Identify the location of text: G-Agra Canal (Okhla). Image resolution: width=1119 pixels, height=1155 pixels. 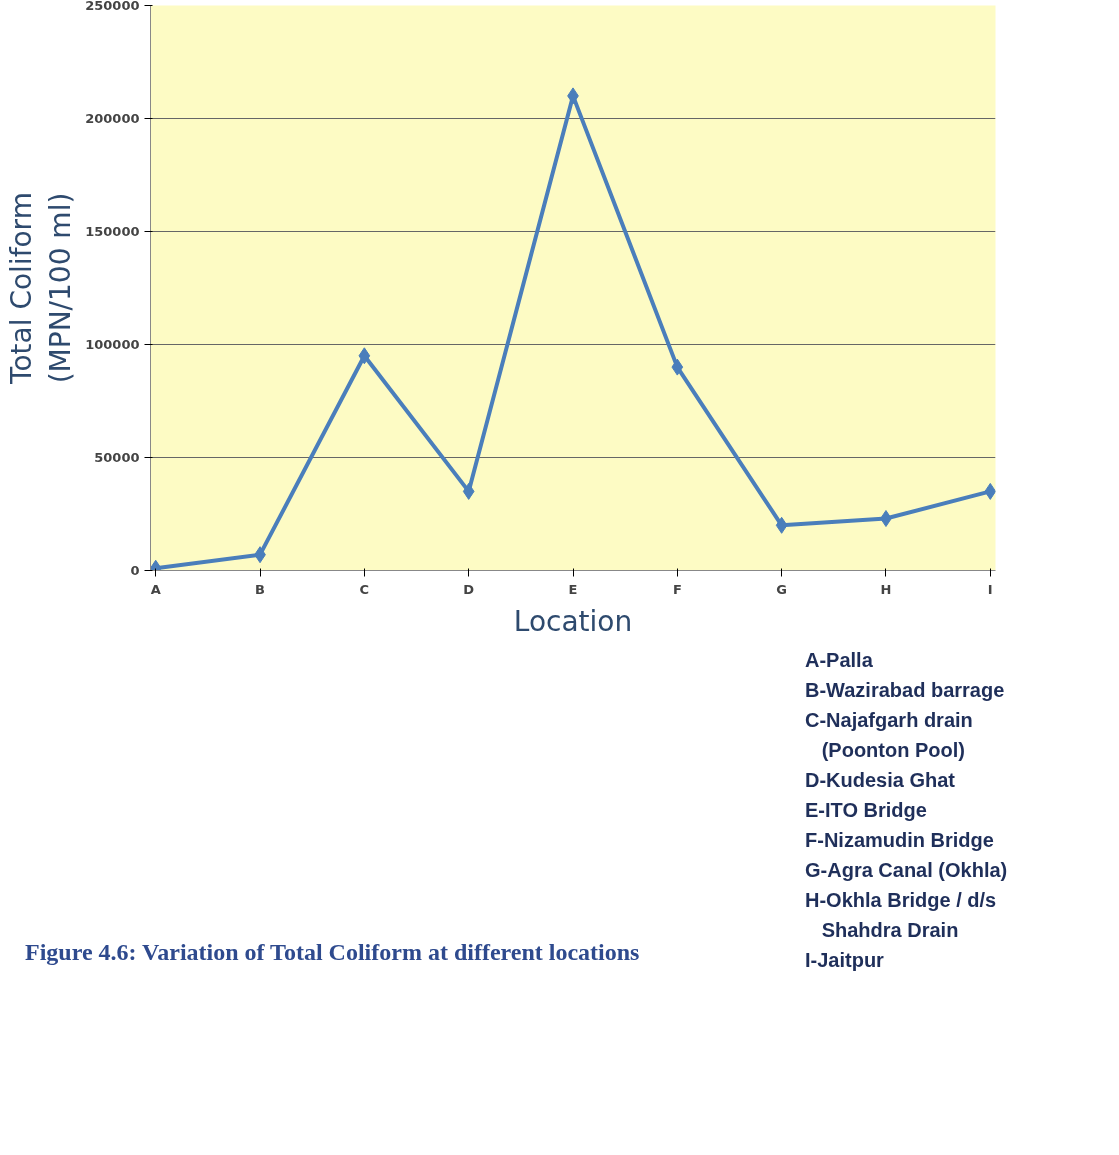
(906, 870).